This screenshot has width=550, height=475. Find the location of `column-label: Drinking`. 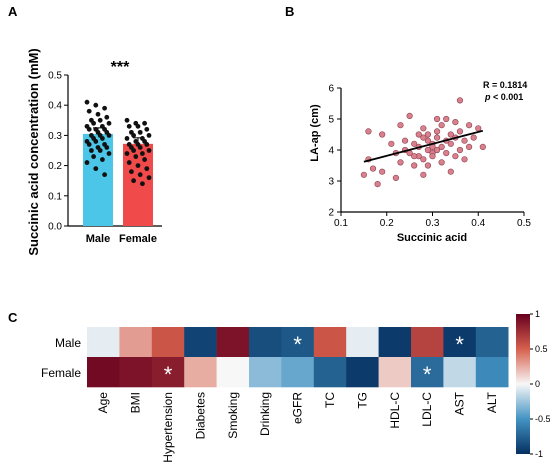

column-label: Drinking is located at coordinates (265, 414).